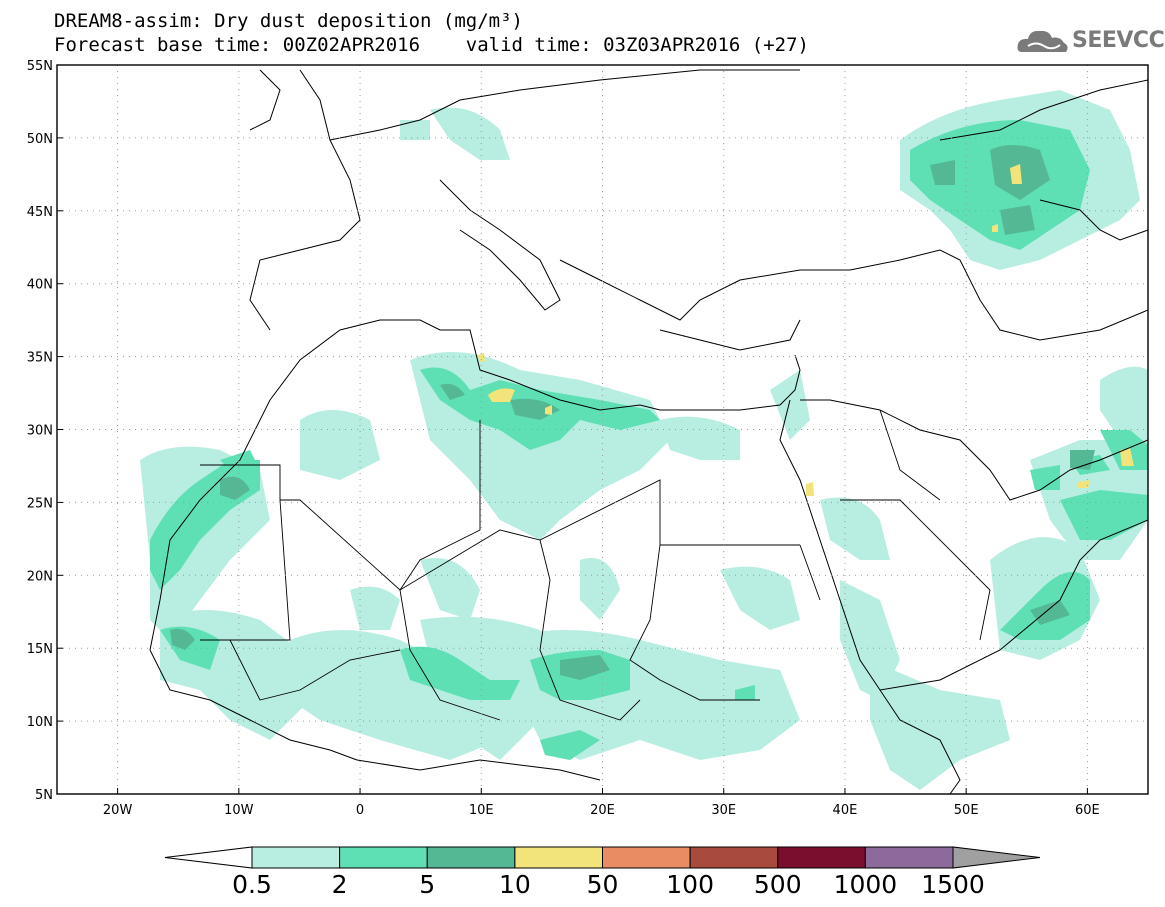 This screenshot has width=1165, height=907. Describe the element at coordinates (208, 857) in the screenshot. I see `colorbar-min-extension` at that location.